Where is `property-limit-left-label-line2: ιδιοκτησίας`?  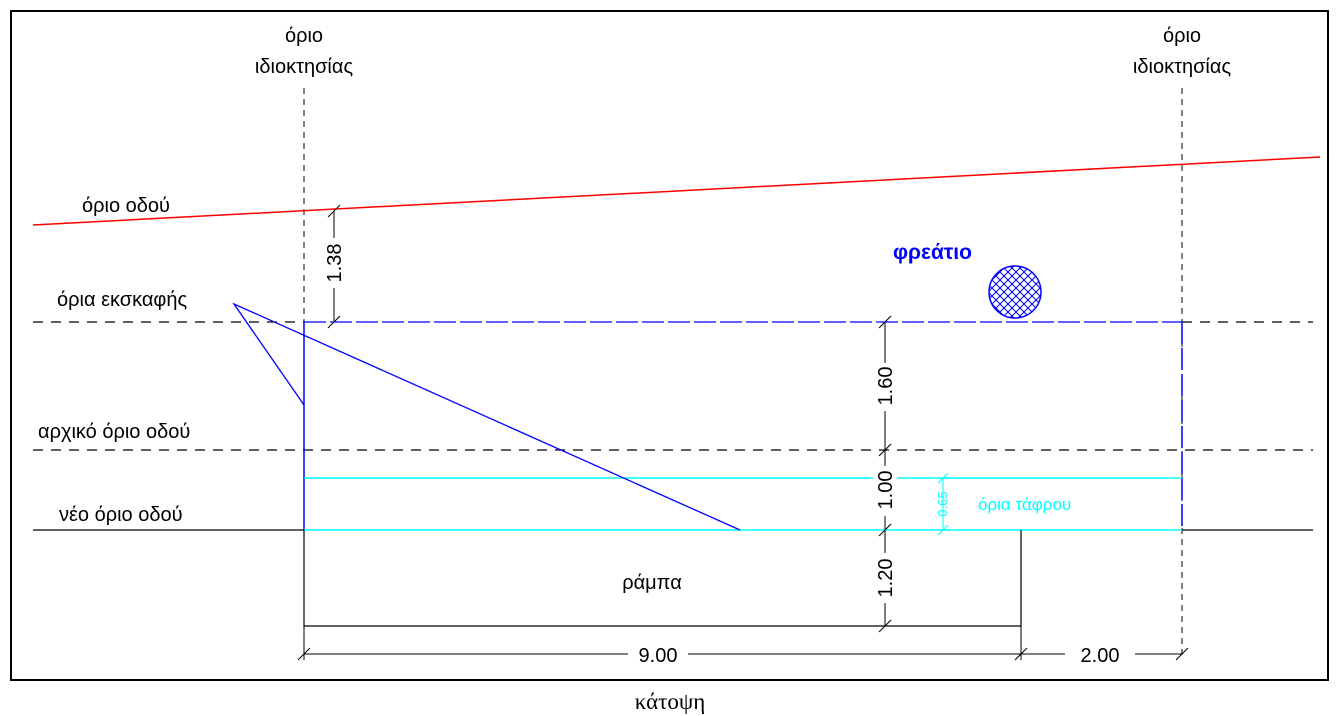
property-limit-left-label-line2: ιδιοκτησίας is located at coordinates (304, 67).